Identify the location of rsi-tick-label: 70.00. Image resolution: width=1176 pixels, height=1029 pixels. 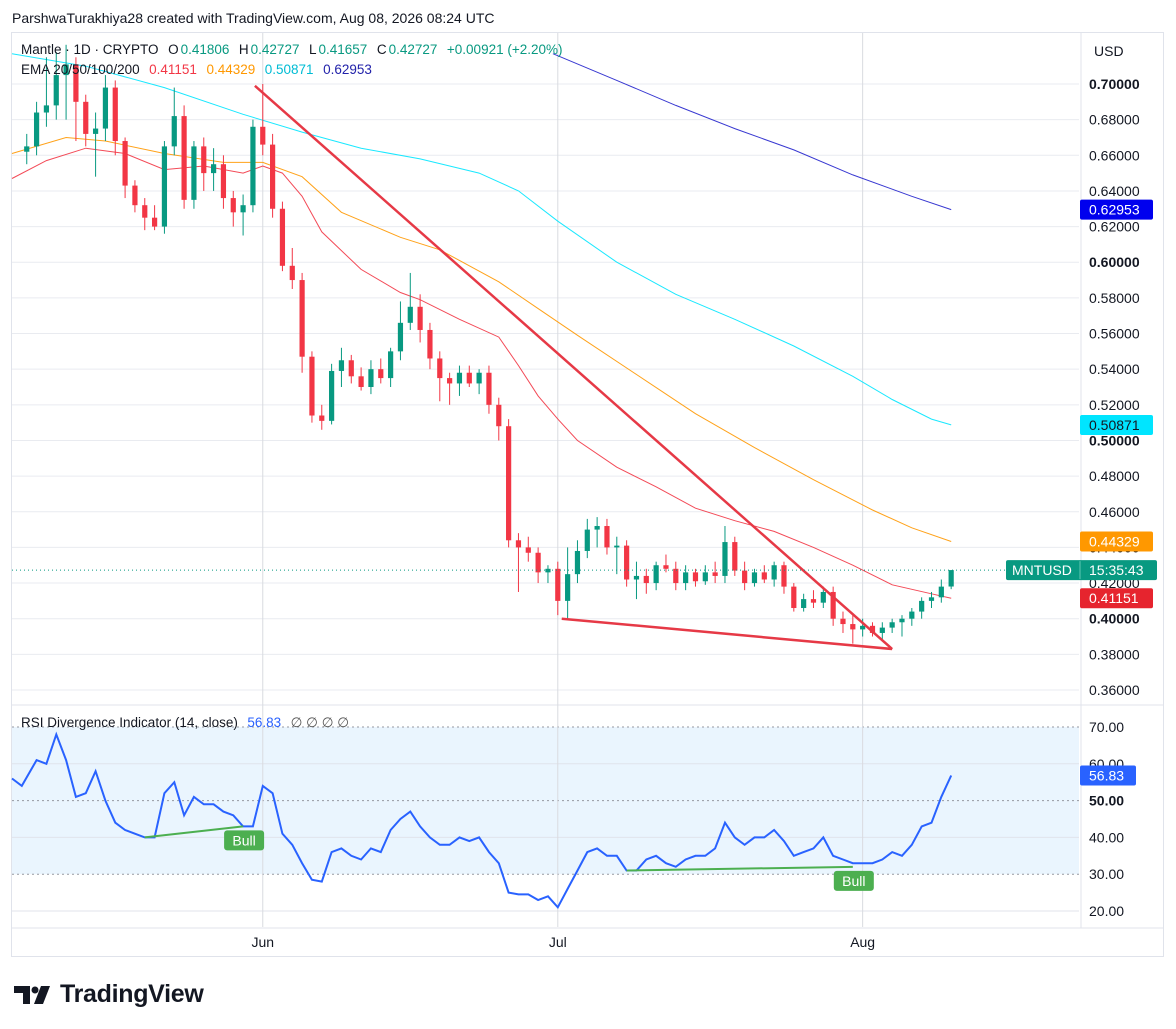
(1106, 727).